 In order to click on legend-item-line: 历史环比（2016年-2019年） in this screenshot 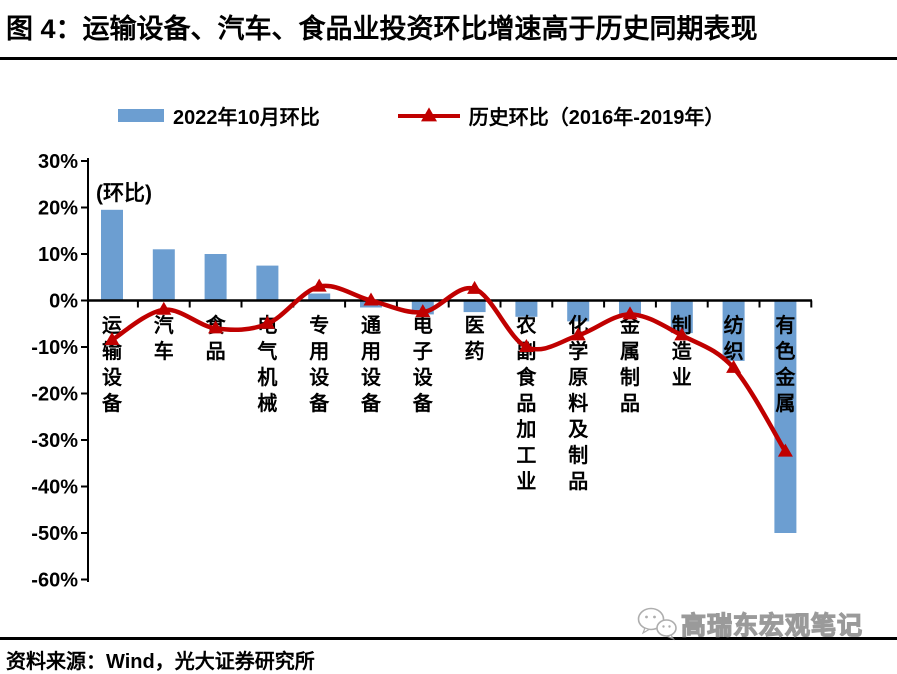, I will do `click(561, 115)`.